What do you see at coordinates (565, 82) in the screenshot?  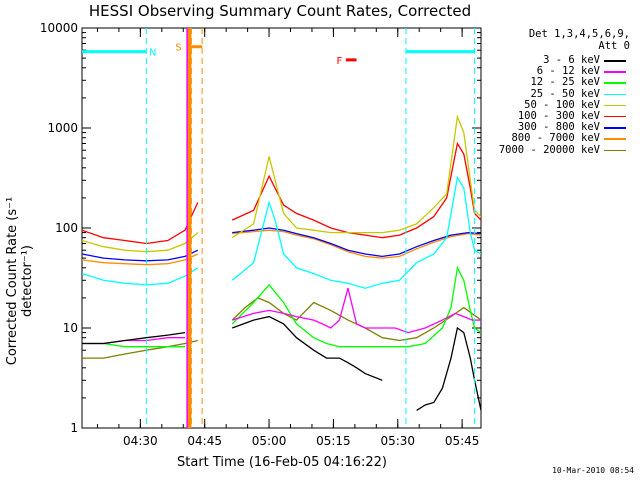 I see `legend-item-label: 12 - 25 keV` at bounding box center [565, 82].